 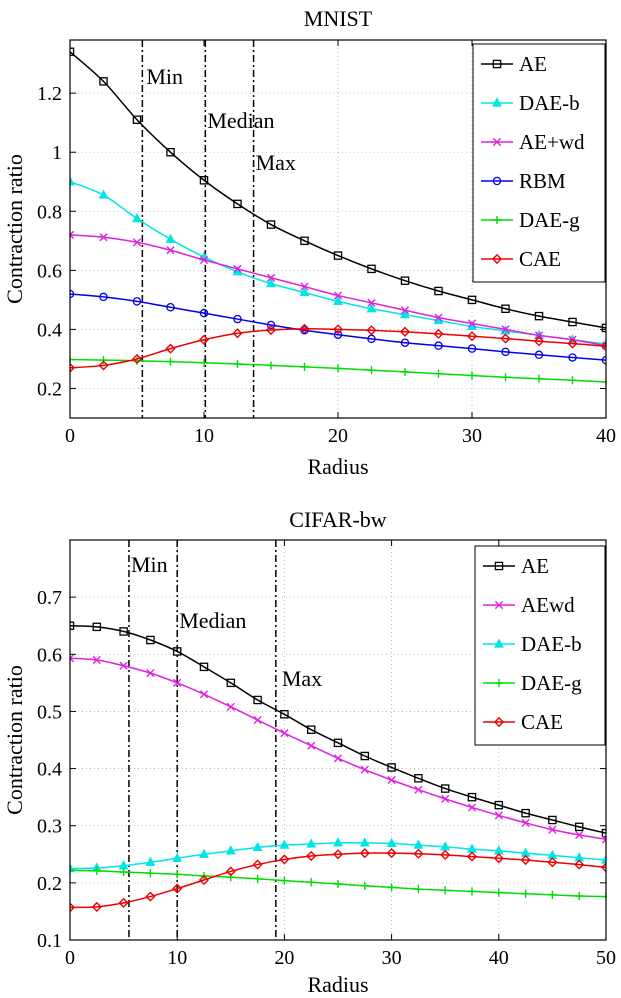 I want to click on legend: AE DAE-b AE+wd RBM DAE-g CAE, so click(x=539, y=163).